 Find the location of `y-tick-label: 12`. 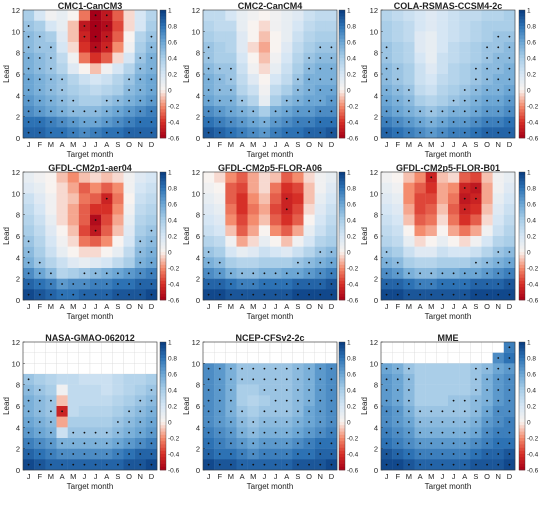

y-tick-label: 12 is located at coordinates (374, 172).